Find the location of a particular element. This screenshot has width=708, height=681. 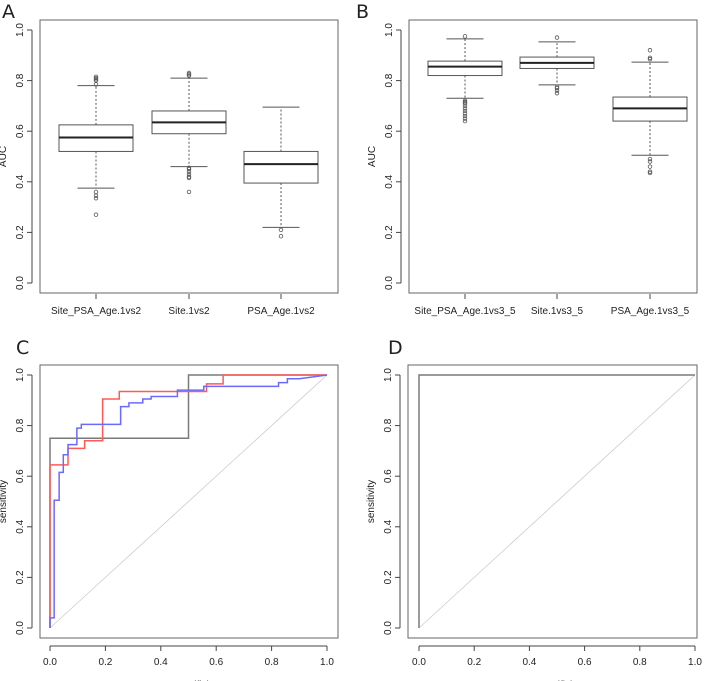

panel-letter: B is located at coordinates (362, 12).